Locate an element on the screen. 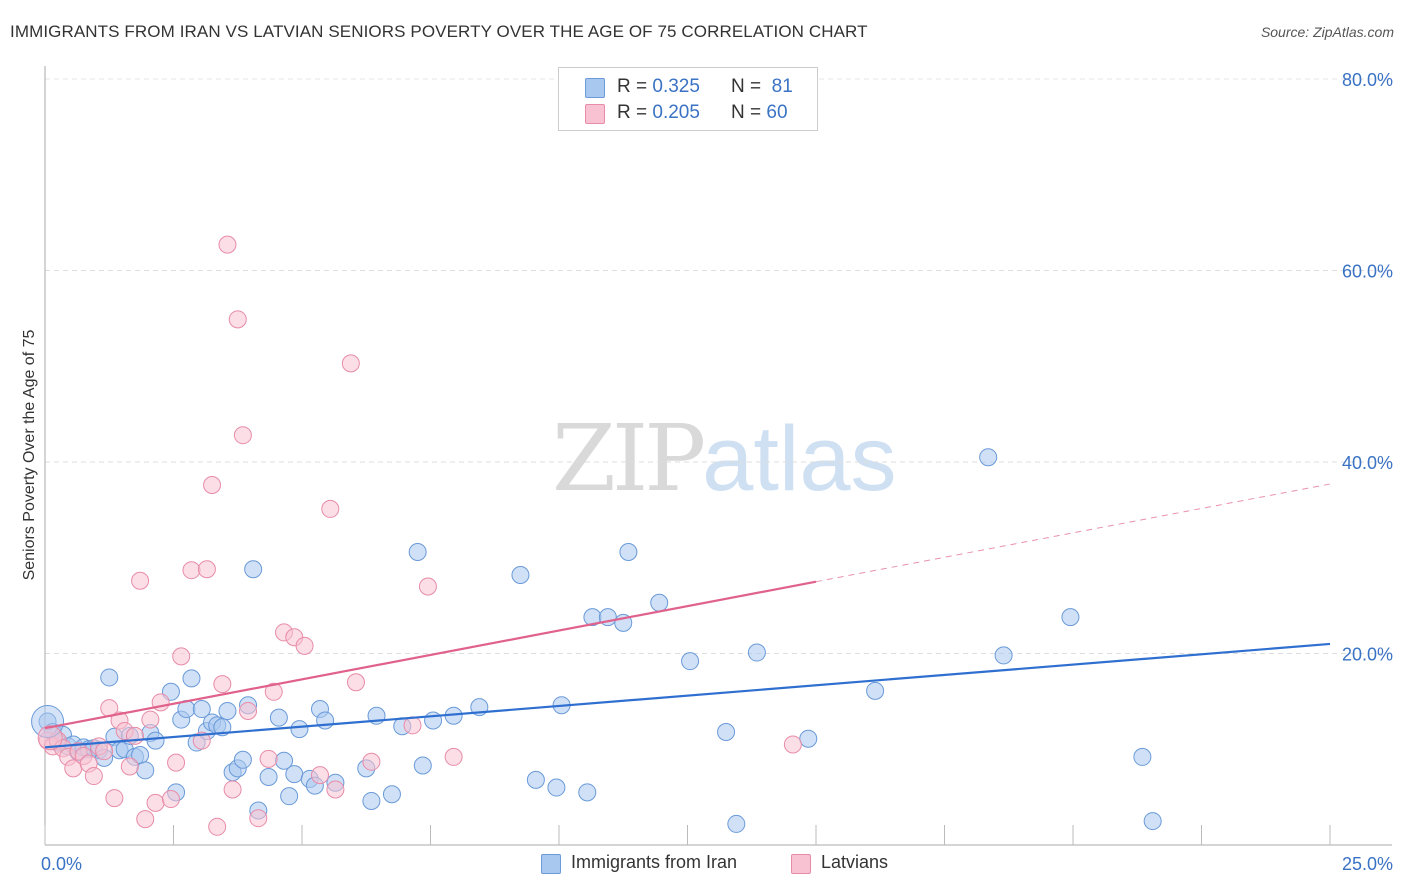 This screenshot has width=1406, height=892. legend-n-value-latvians: 60 is located at coordinates (777, 112).